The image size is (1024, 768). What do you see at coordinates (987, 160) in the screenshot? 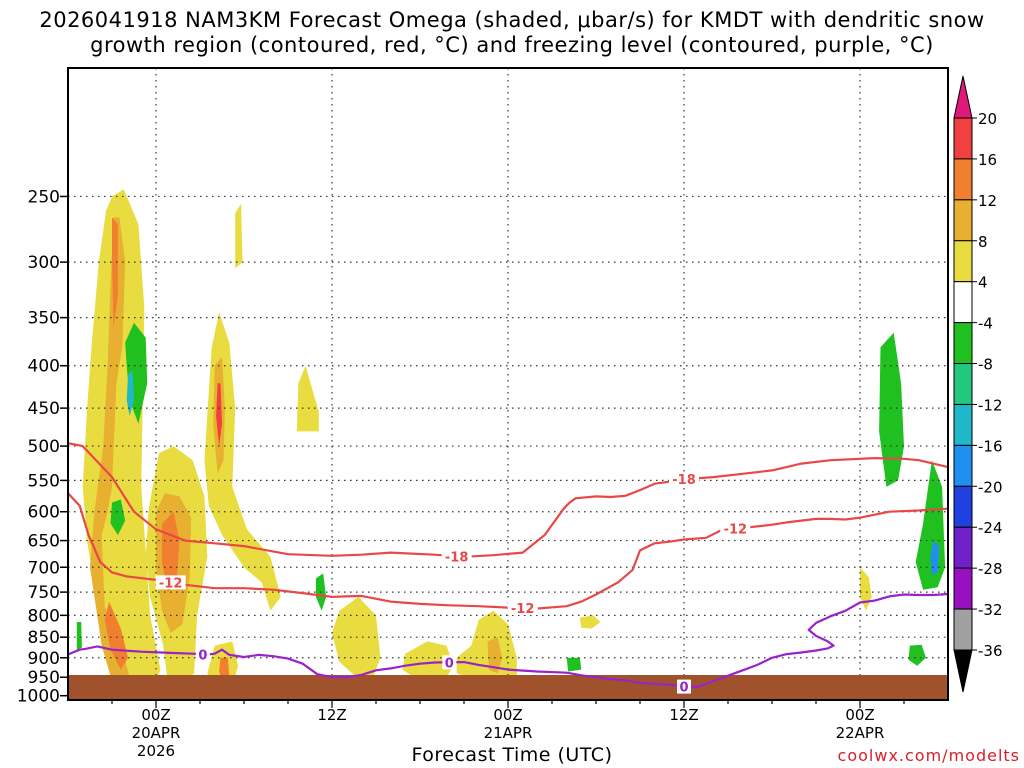
I see `colorbar-label-1: 16` at bounding box center [987, 160].